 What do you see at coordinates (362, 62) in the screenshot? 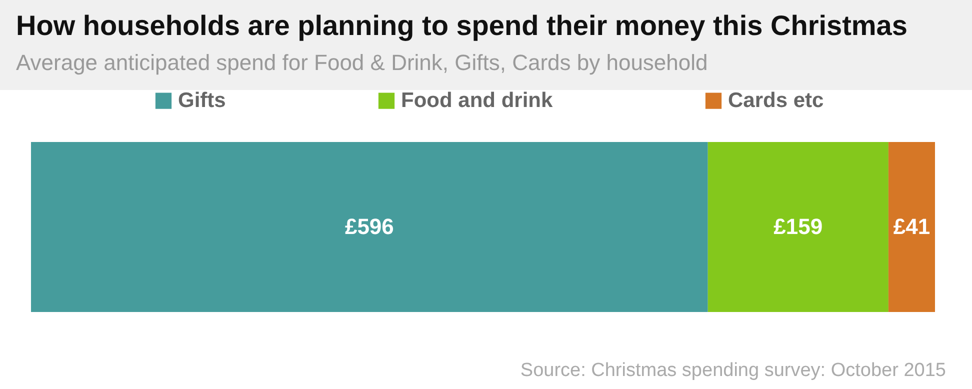
I see `chart-subtitle: Average anticipated spend for Food & Drink, Gifts, Cards by household` at bounding box center [362, 62].